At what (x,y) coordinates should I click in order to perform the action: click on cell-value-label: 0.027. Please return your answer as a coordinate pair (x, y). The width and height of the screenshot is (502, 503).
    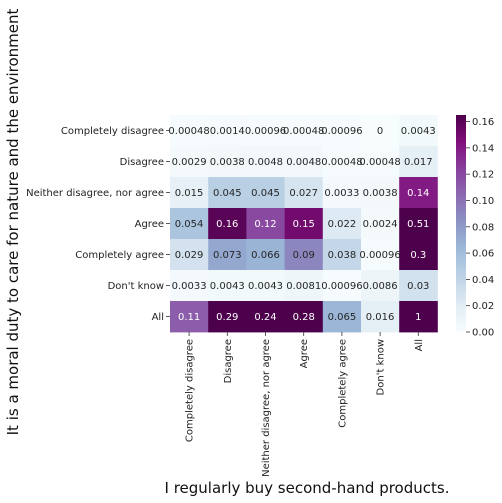
    Looking at the image, I should click on (303, 193).